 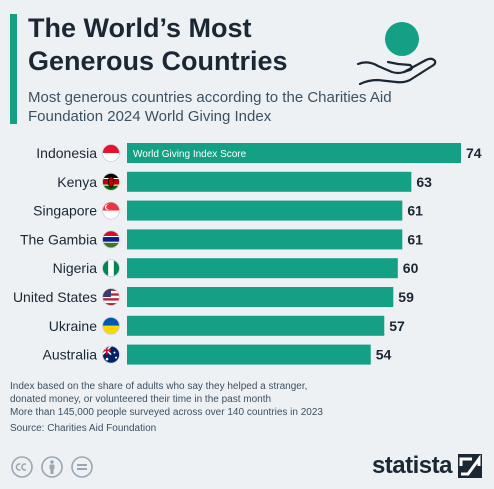 I want to click on category-label: United States, so click(x=55, y=297).